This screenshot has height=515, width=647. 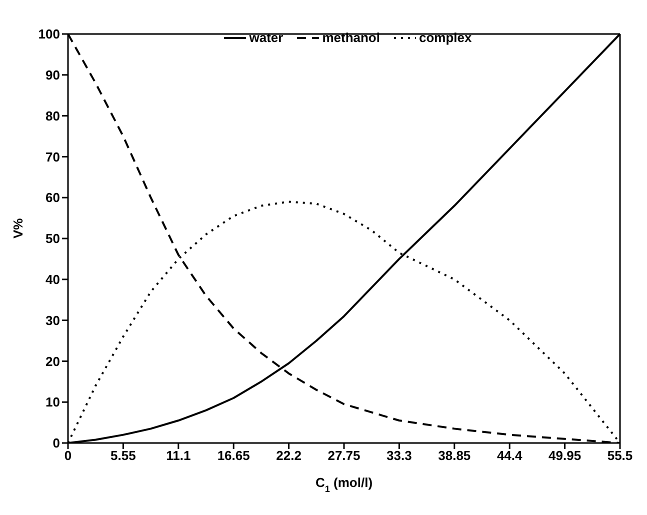 What do you see at coordinates (53, 198) in the screenshot?
I see `y-tick-label: 60` at bounding box center [53, 198].